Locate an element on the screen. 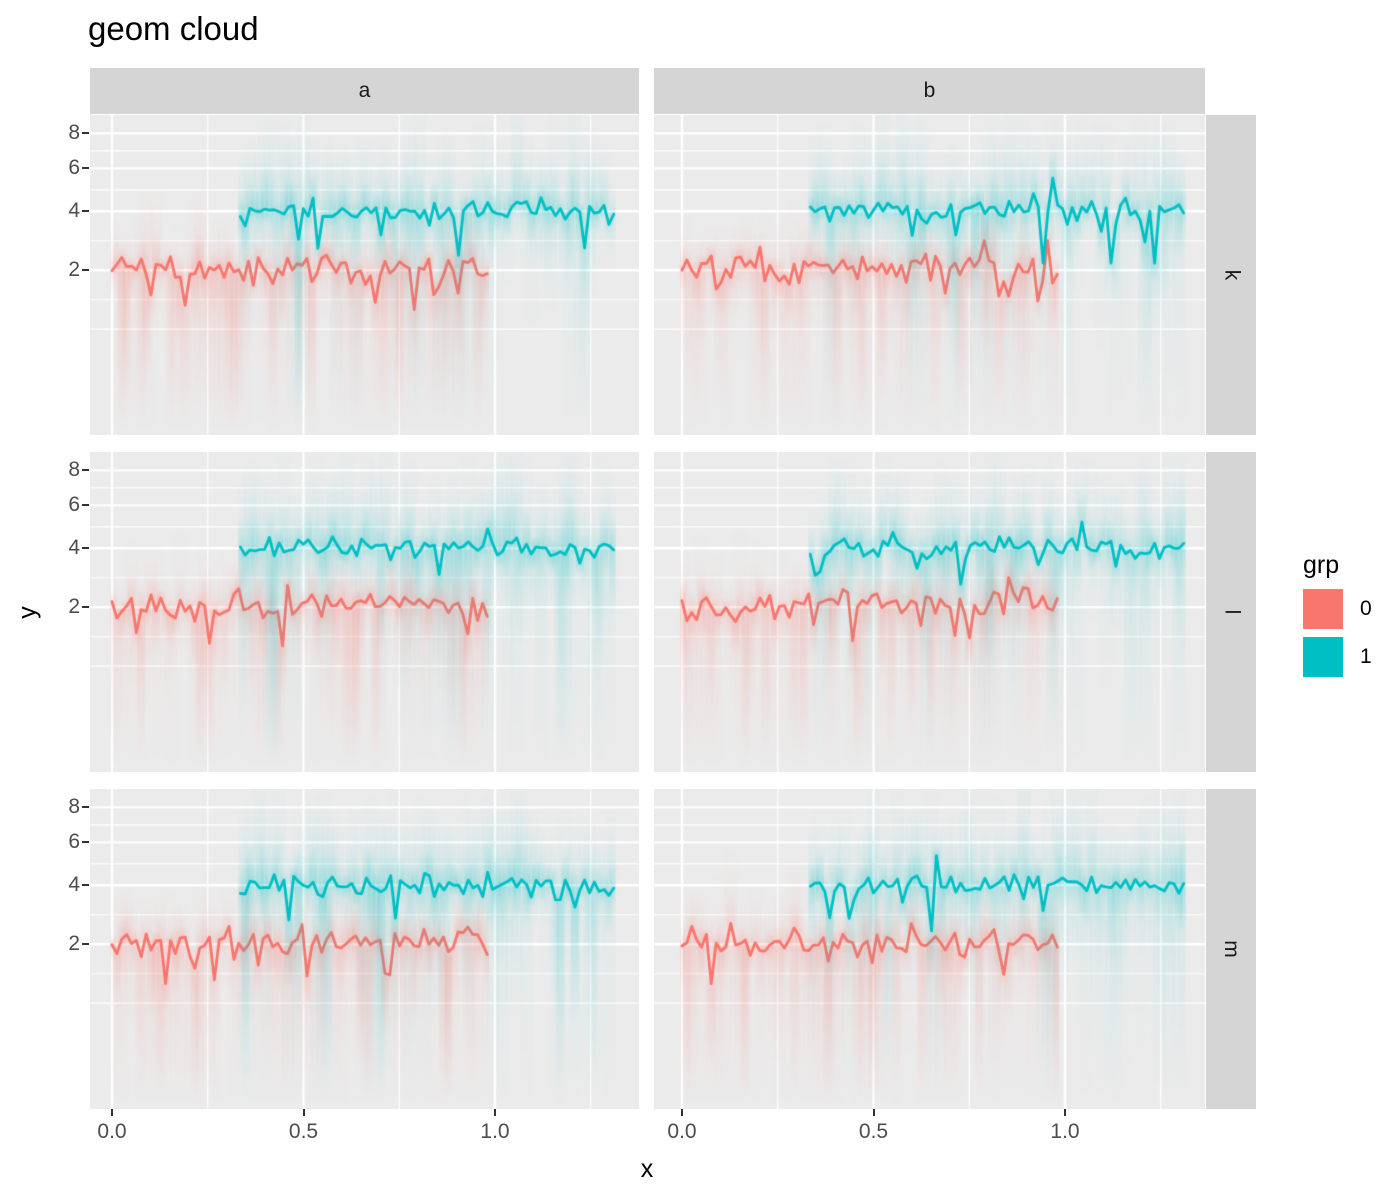 The width and height of the screenshot is (1400, 1200). facet-strip-col-b: b is located at coordinates (929, 91).